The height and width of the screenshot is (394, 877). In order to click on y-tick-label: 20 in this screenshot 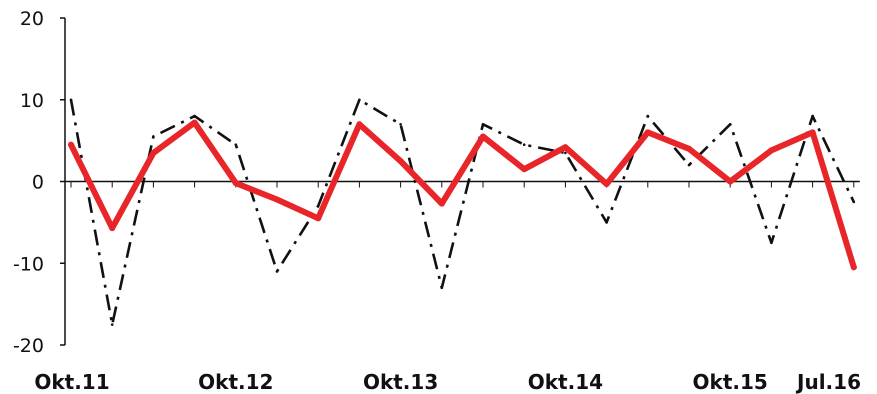, I will do `click(32, 19)`.